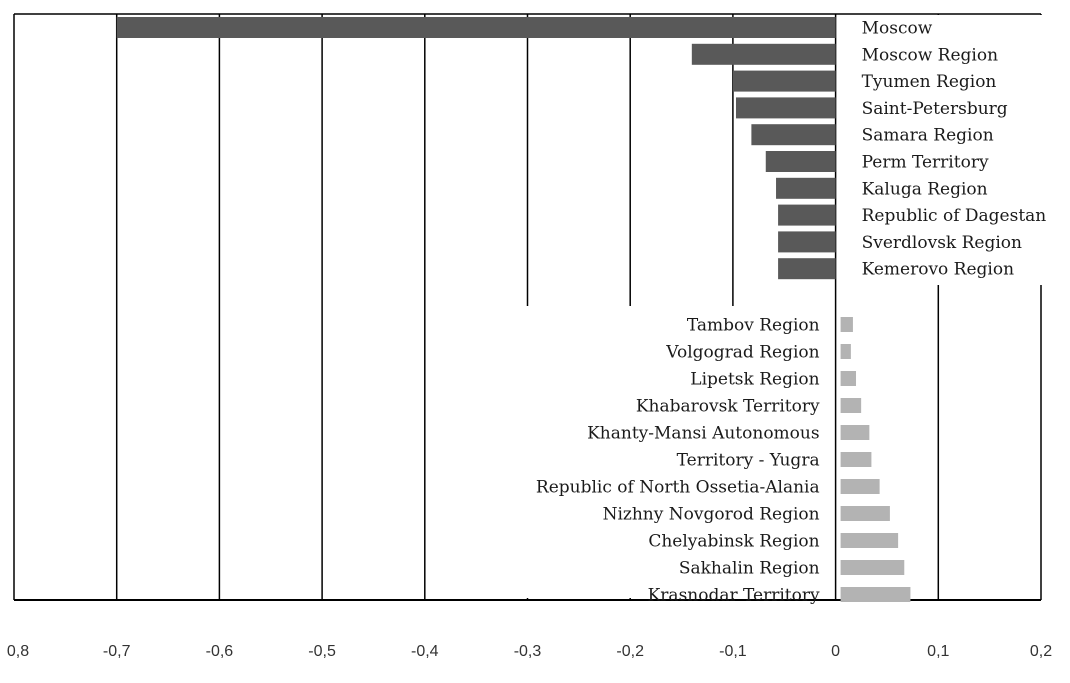  I want to click on category-label-13: Khabarovsk Territory, so click(728, 407).